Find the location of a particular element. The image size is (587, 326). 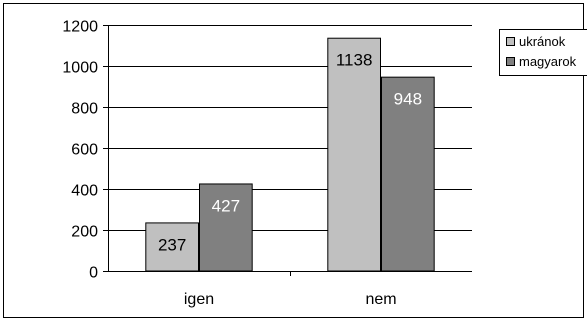

y-tick-label: 1200 is located at coordinates (80, 27).